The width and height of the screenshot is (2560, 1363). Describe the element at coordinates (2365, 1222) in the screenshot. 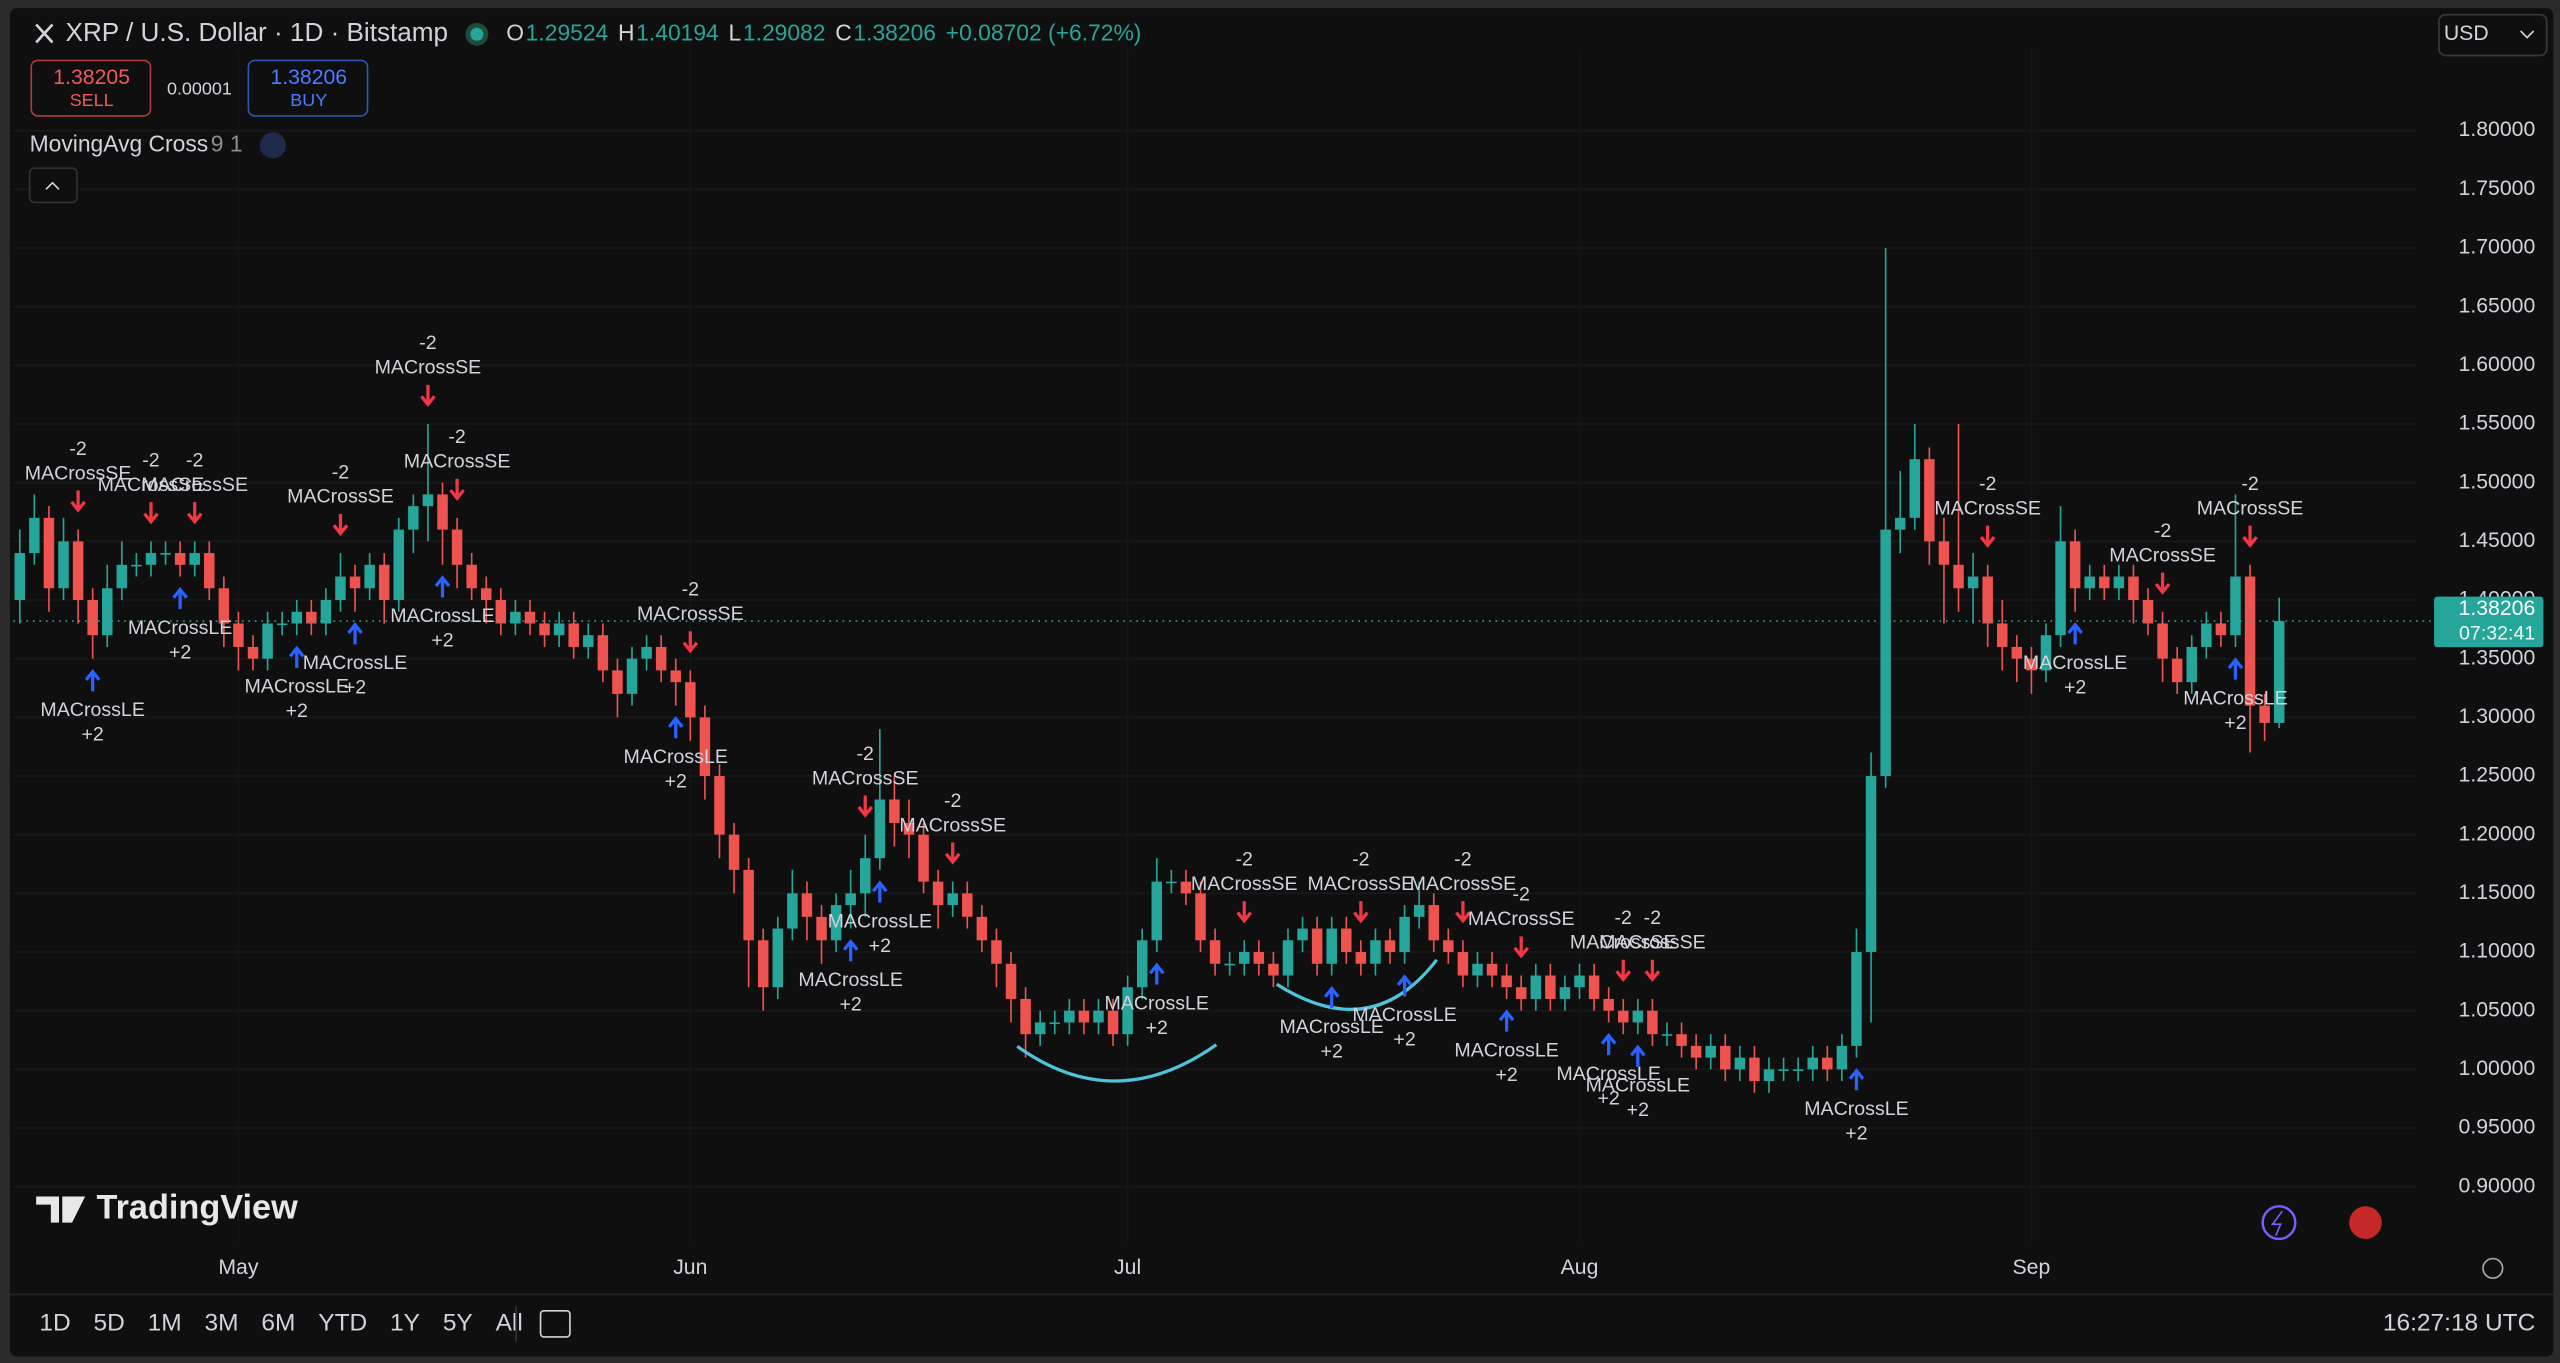

I see `flag-icon` at that location.